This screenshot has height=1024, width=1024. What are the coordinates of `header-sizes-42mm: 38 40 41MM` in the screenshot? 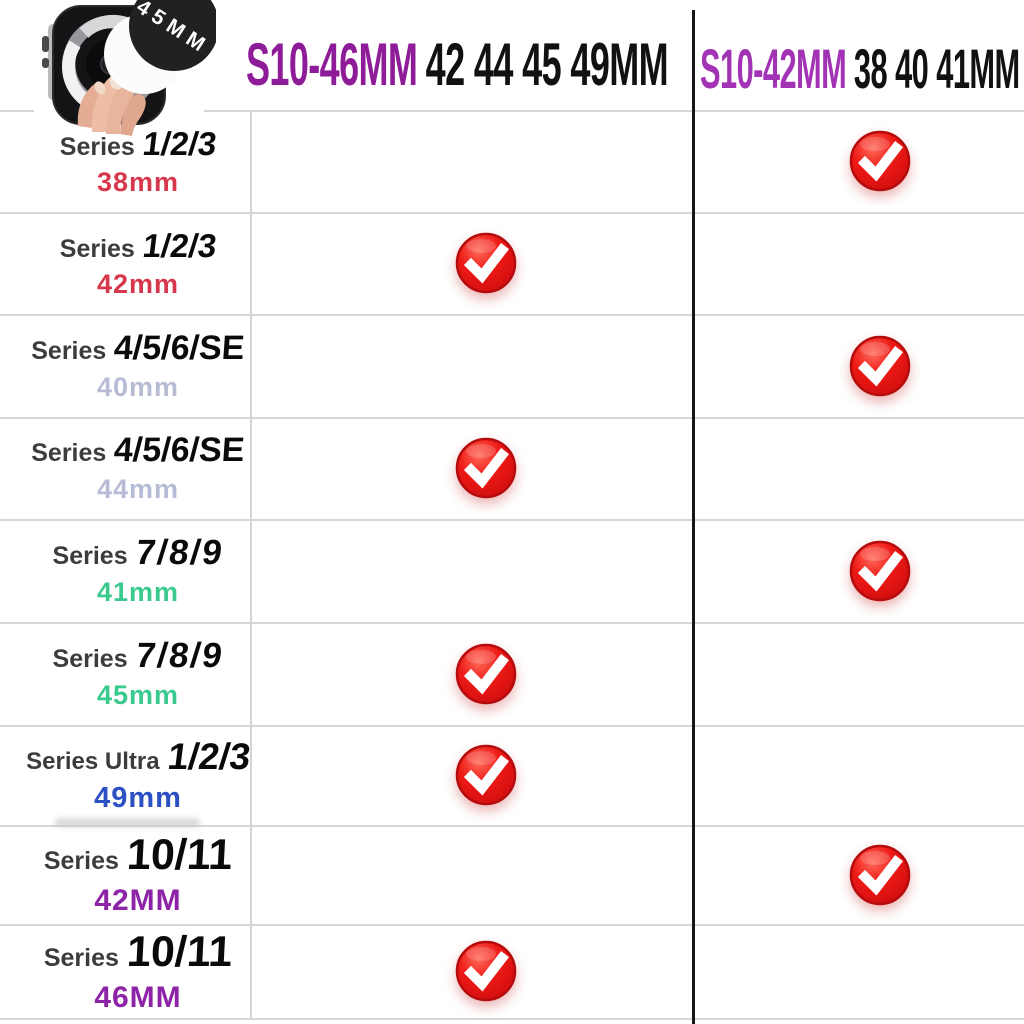 It's located at (936, 68).